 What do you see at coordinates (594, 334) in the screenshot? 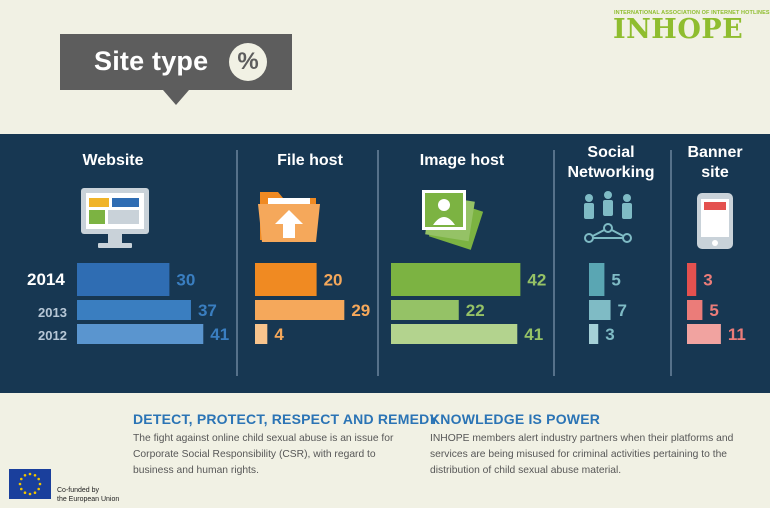
I see `bar-social-networking-2012` at bounding box center [594, 334].